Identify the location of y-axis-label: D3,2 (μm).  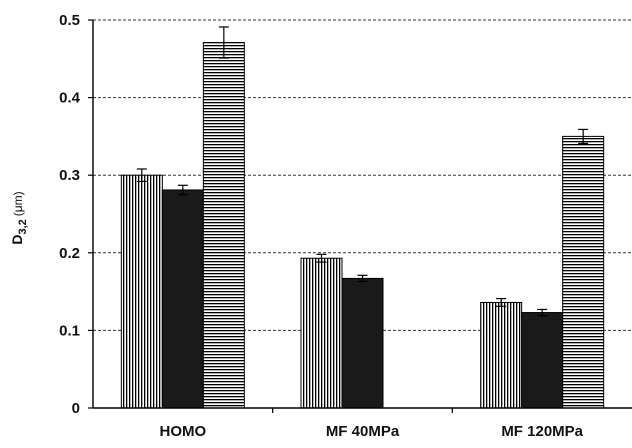
(19, 217).